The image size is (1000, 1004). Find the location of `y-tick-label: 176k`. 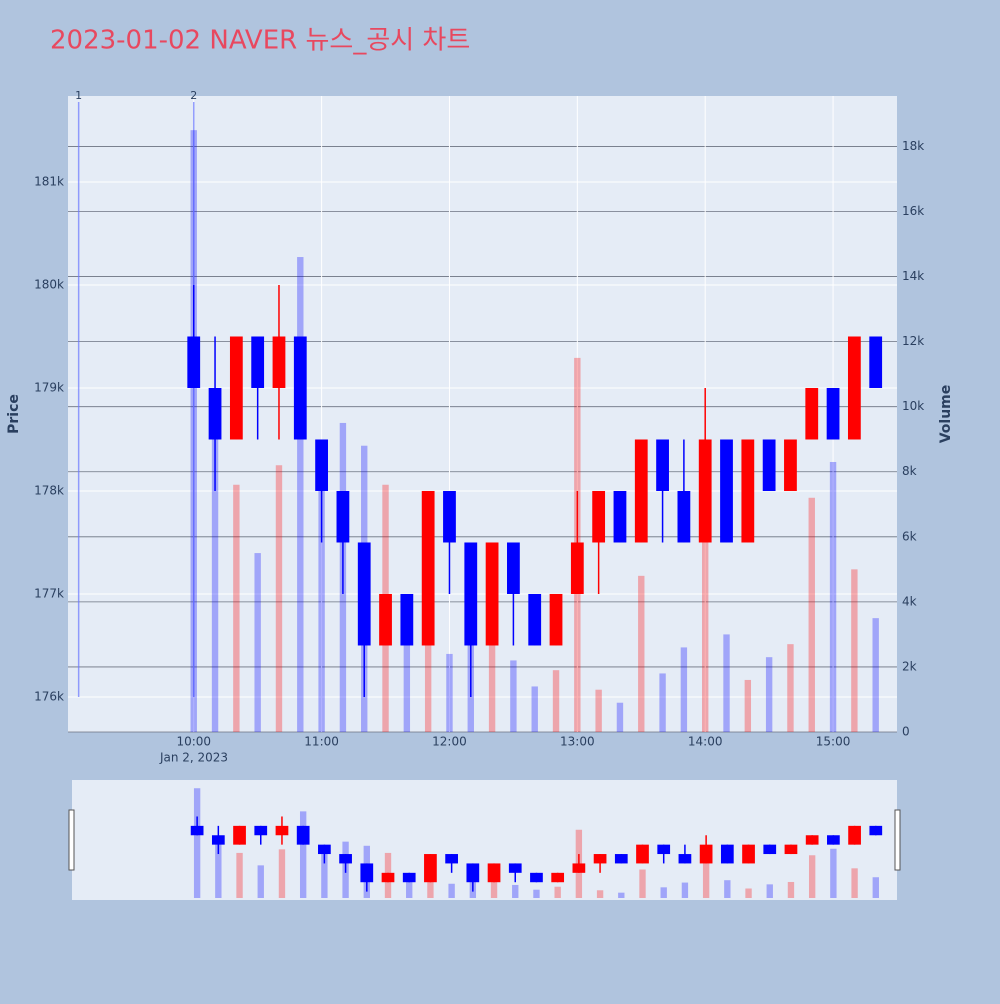

y-tick-label: 176k is located at coordinates (49, 696).